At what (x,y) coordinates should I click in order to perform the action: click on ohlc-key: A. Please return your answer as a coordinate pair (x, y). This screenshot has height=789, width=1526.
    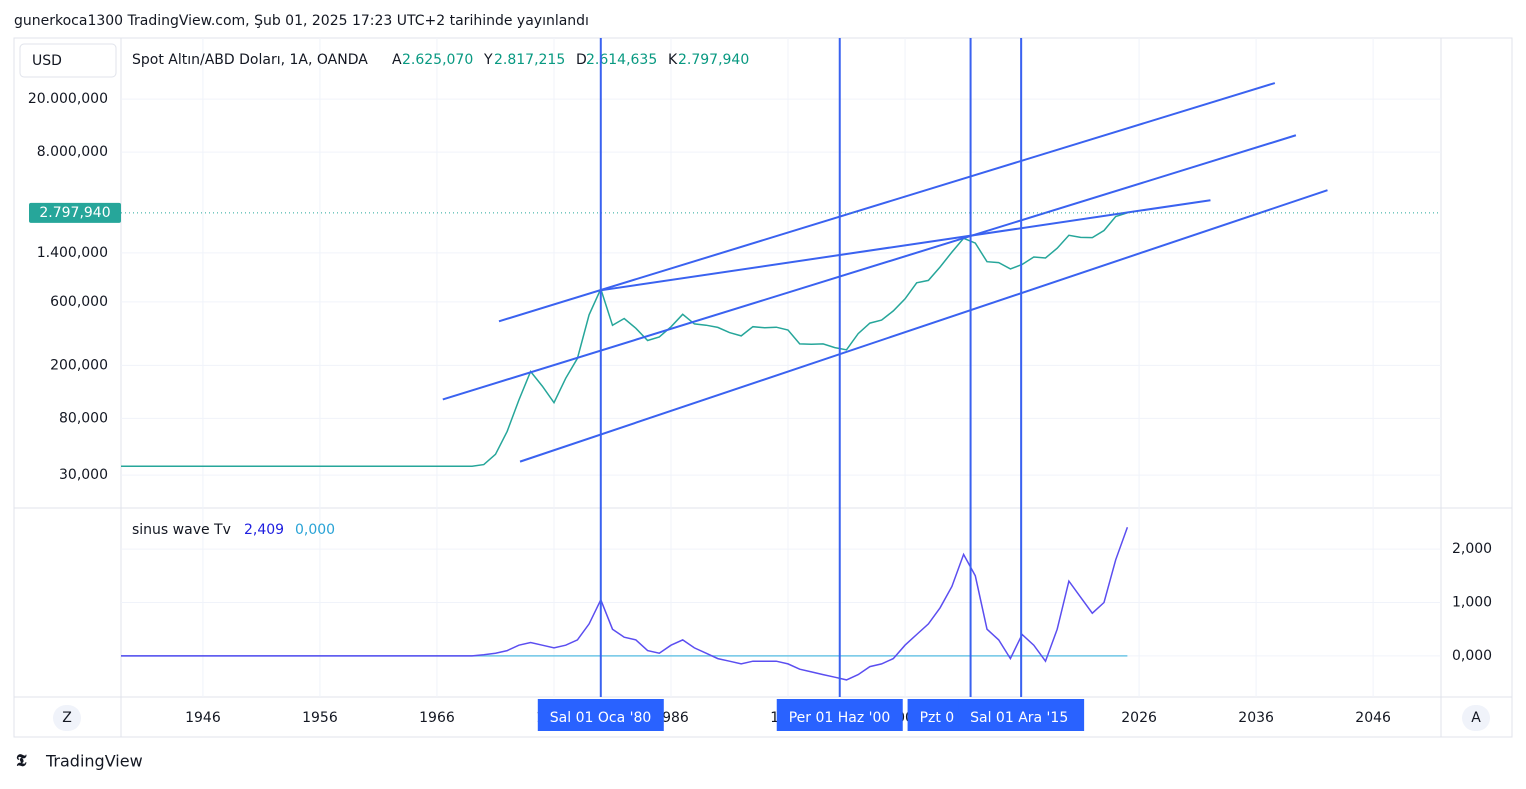
    Looking at the image, I should click on (397, 60).